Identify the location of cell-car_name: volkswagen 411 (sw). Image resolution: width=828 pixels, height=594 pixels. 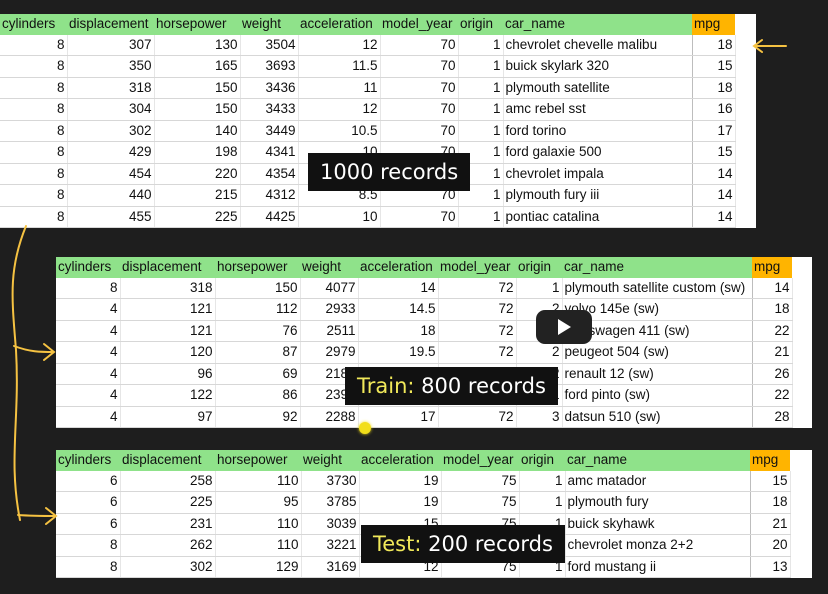
(657, 331).